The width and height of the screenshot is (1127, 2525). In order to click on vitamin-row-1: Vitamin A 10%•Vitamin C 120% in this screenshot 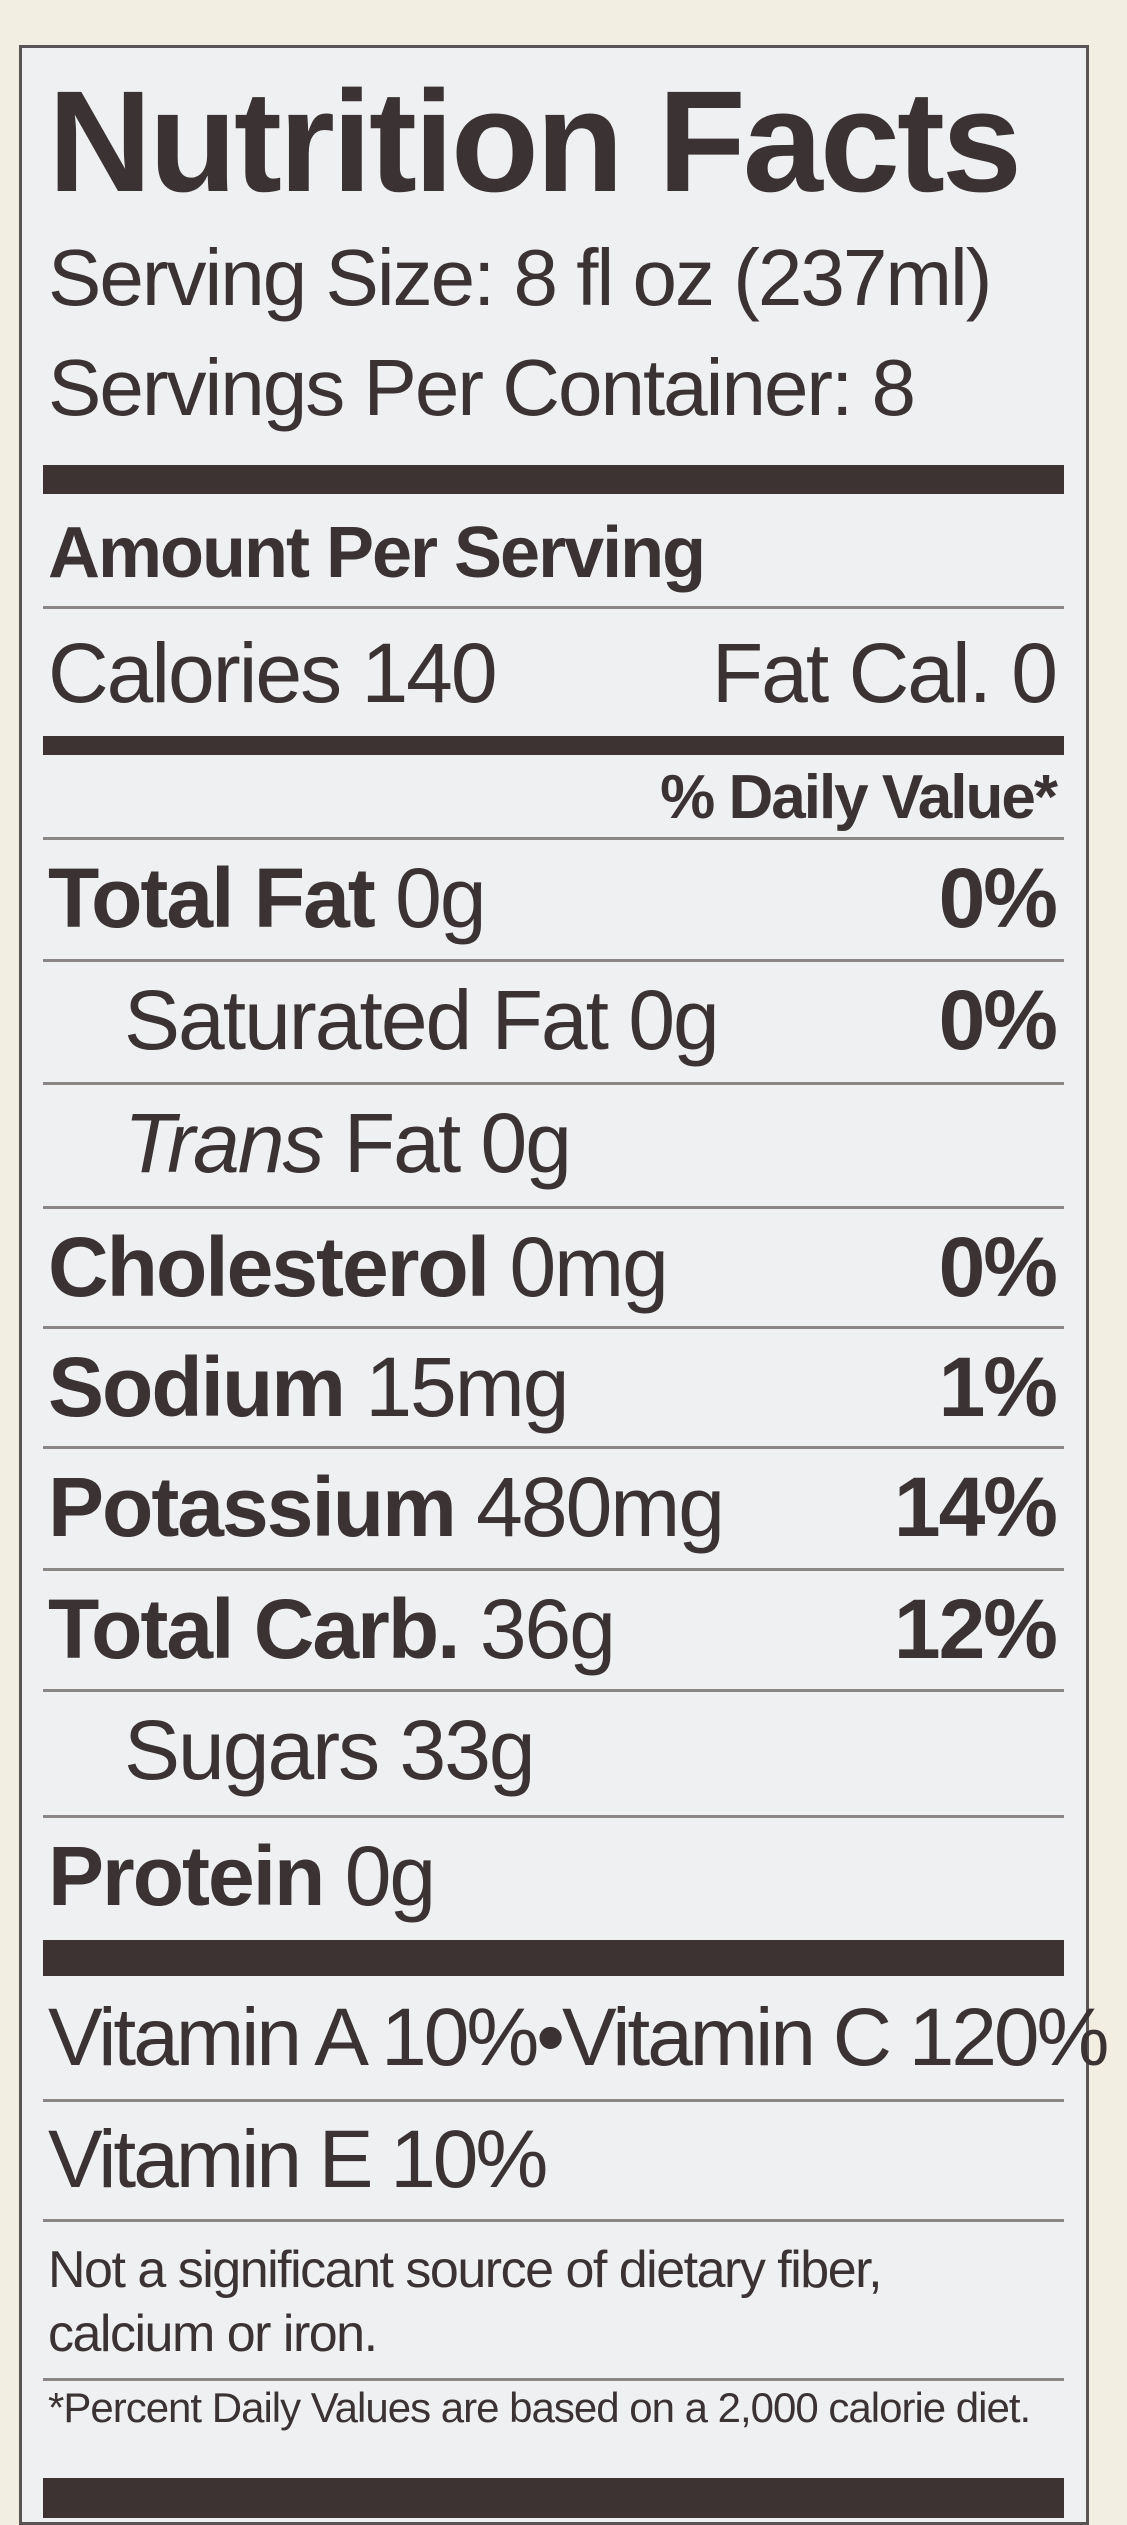, I will do `click(578, 2038)`.